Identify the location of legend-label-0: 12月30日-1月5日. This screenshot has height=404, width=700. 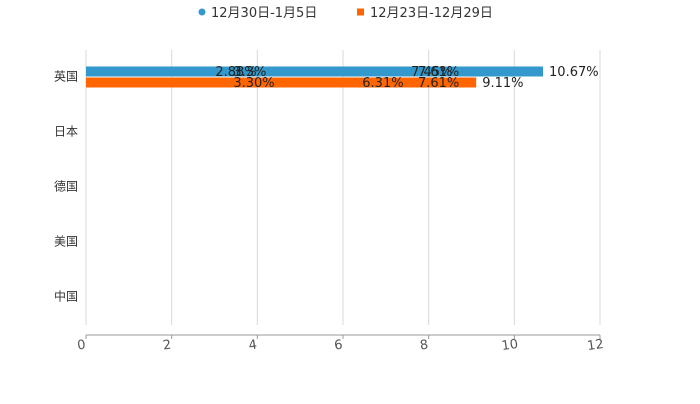
(264, 13).